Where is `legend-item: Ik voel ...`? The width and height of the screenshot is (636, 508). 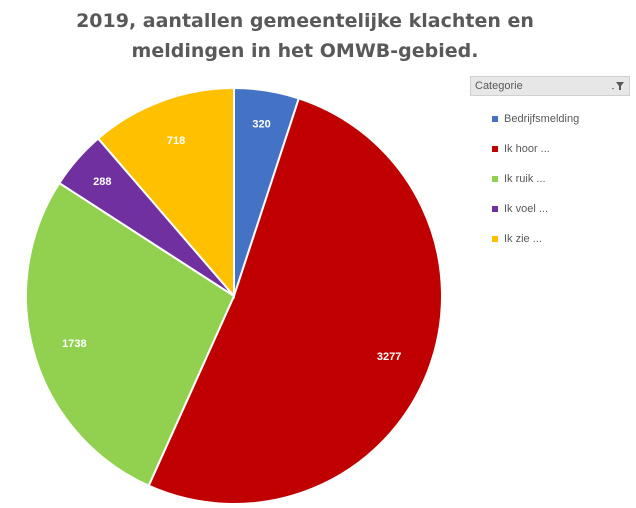
legend-item: Ik voel ... is located at coordinates (561, 209).